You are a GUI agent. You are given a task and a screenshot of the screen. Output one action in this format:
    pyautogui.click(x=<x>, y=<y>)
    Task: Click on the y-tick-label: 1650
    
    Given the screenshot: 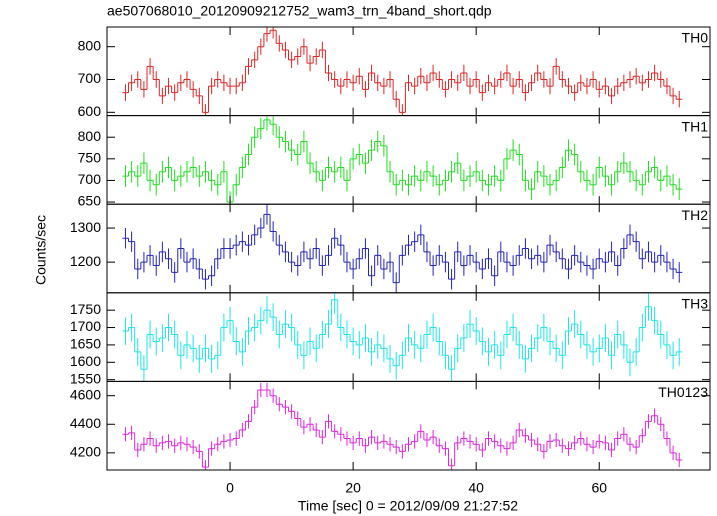 What is the action you would take?
    pyautogui.click(x=85, y=344)
    